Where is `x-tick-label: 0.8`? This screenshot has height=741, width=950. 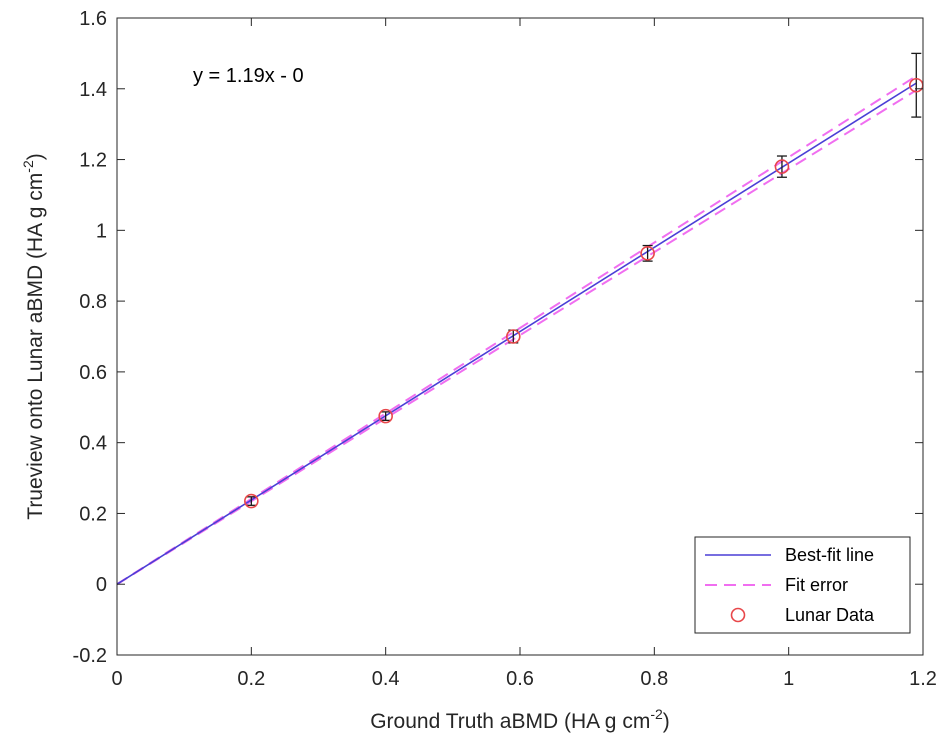
x-tick-label: 0.8 is located at coordinates (654, 679).